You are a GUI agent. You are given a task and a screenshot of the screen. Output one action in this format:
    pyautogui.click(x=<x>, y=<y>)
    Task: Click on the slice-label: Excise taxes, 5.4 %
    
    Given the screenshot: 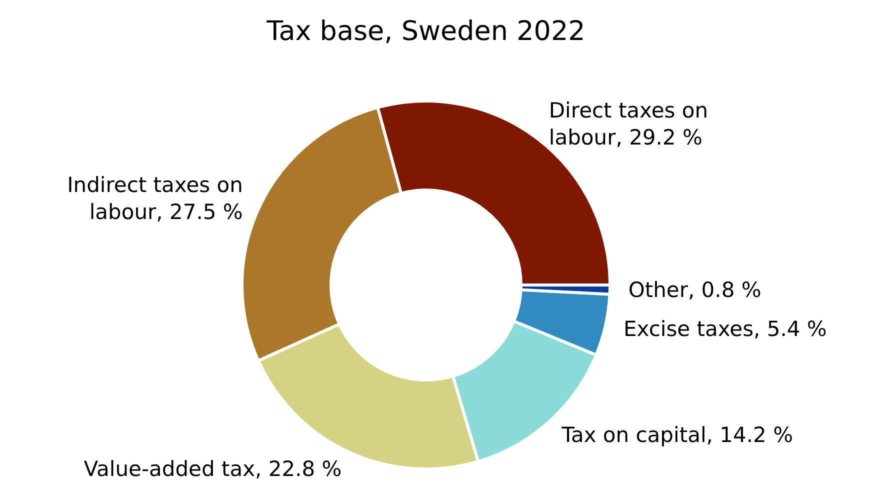 What is the action you would take?
    pyautogui.click(x=725, y=329)
    